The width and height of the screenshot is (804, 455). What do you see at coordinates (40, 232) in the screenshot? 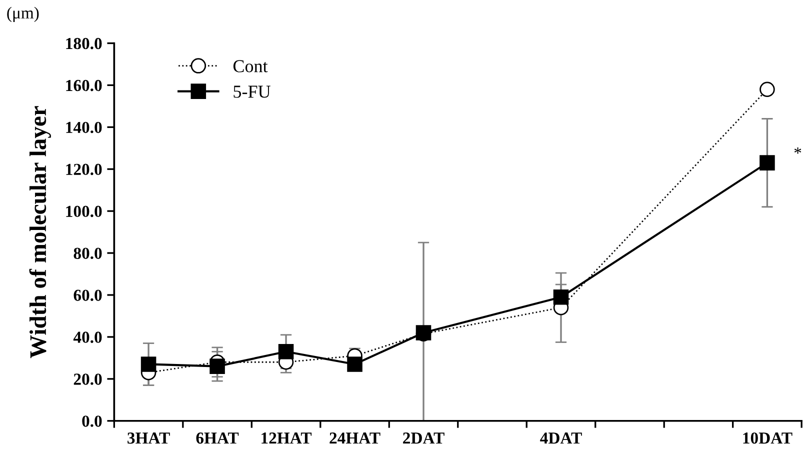
I see `y-axis-title: Width of molecular layer` at bounding box center [40, 232].